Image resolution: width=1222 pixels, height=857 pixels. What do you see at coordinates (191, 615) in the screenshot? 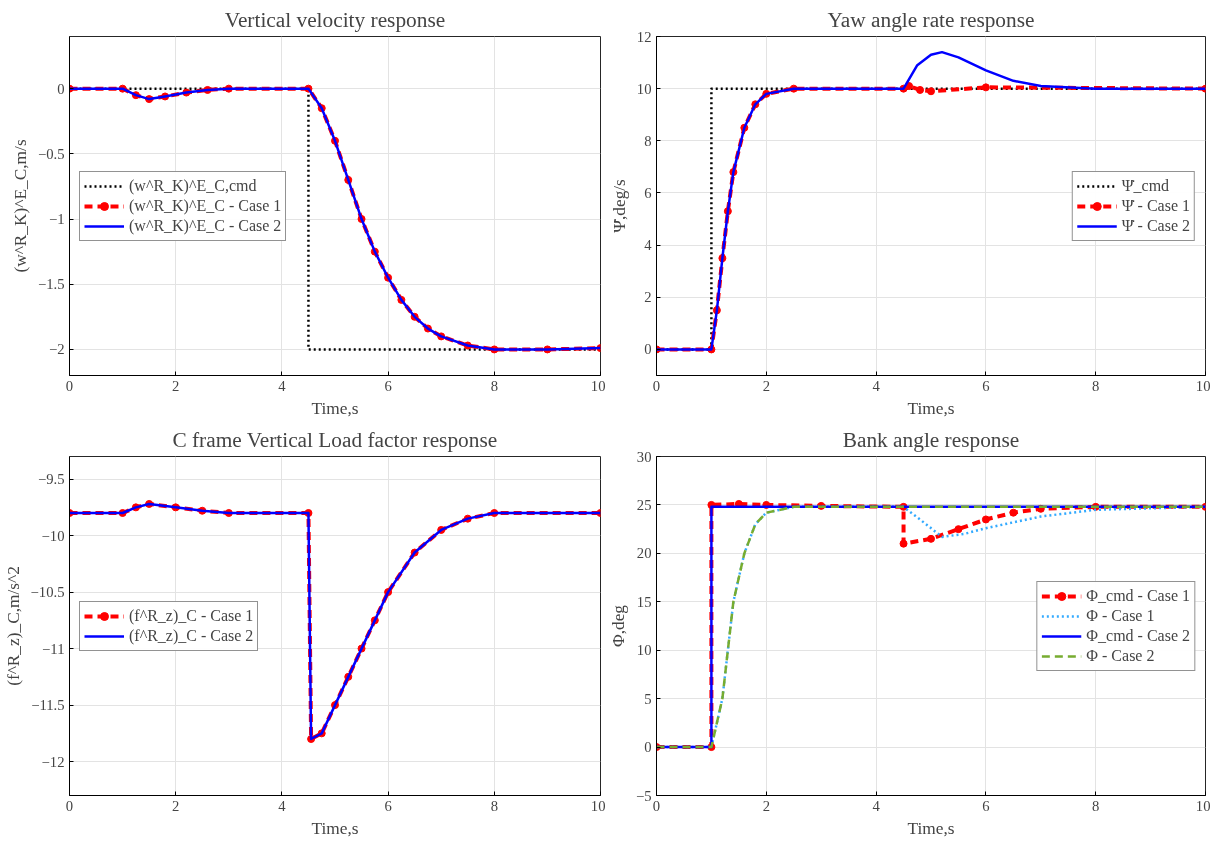
I see `legend-label: (f^R_z)_C - Case 1` at bounding box center [191, 615].